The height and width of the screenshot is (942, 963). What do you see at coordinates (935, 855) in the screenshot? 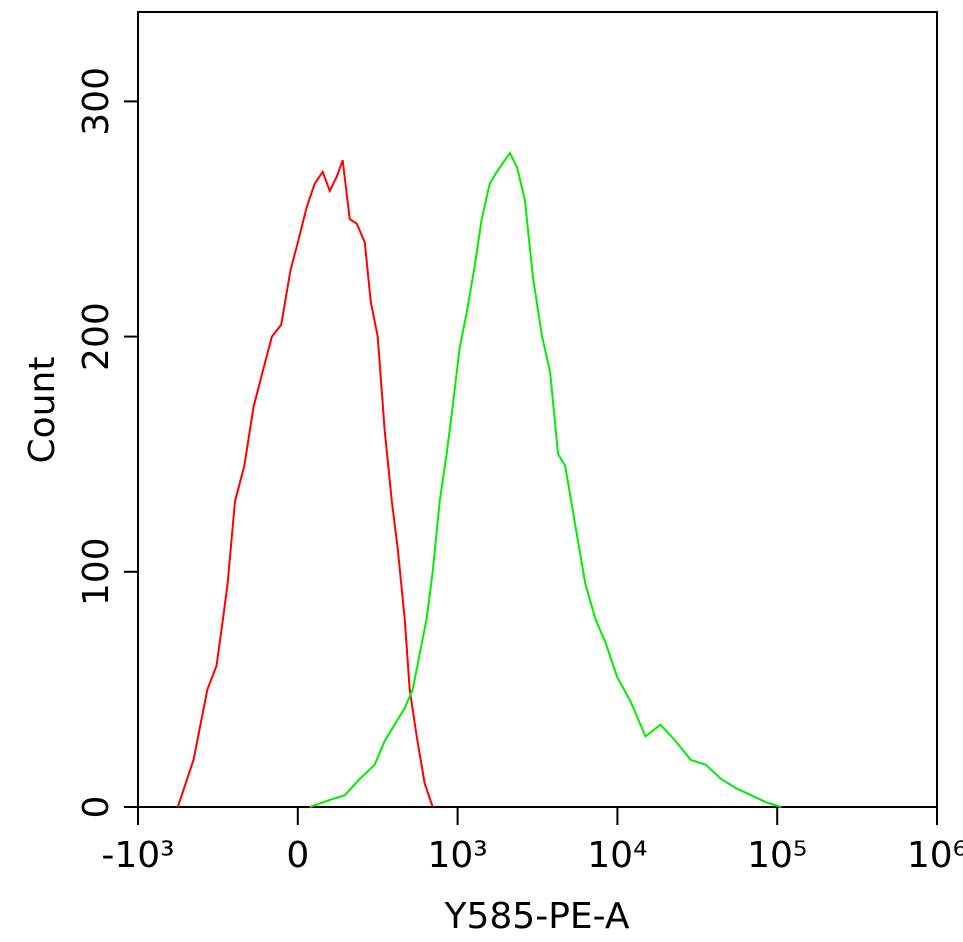
I see `x-tick-label: 10⁶` at bounding box center [935, 855].